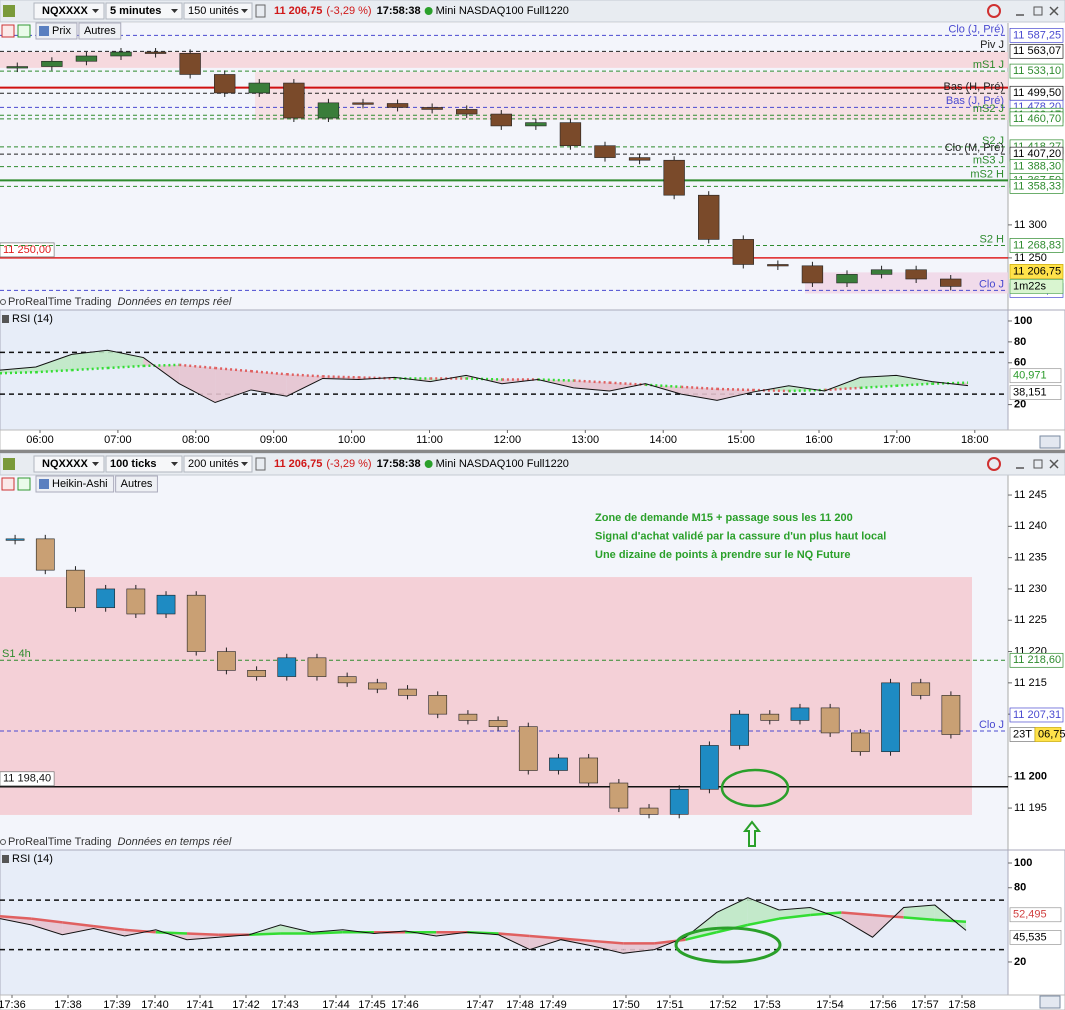 This screenshot has width=1065, height=1010. Describe the element at coordinates (1030, 376) in the screenshot. I see `signal-last: 40,971` at that location.